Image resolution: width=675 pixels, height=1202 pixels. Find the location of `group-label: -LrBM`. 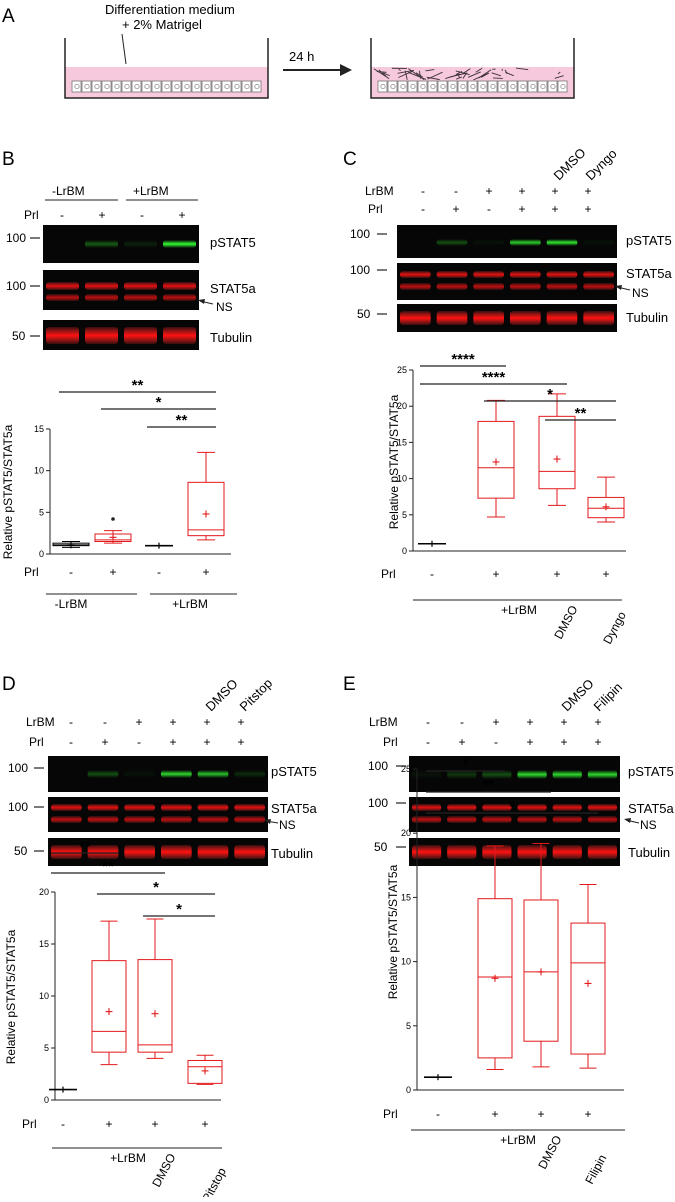

group-label: -LrBM is located at coordinates (71, 604).